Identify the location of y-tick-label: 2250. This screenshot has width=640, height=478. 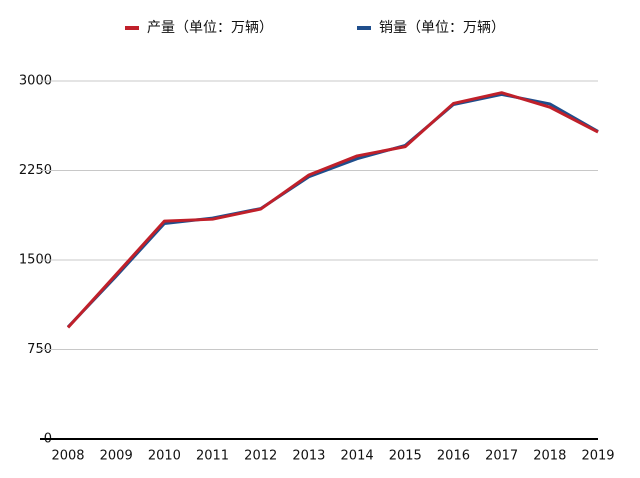
(35, 170).